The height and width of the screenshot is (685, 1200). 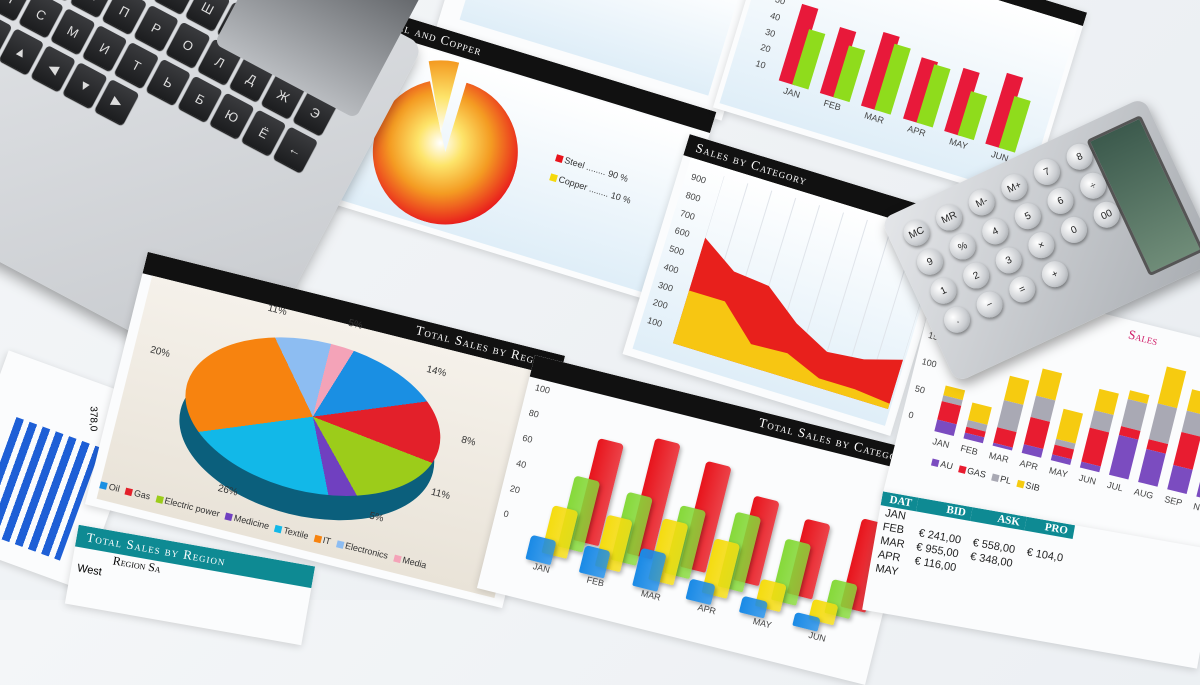 What do you see at coordinates (687, 215) in the screenshot?
I see `y-tick-label: 700` at bounding box center [687, 215].